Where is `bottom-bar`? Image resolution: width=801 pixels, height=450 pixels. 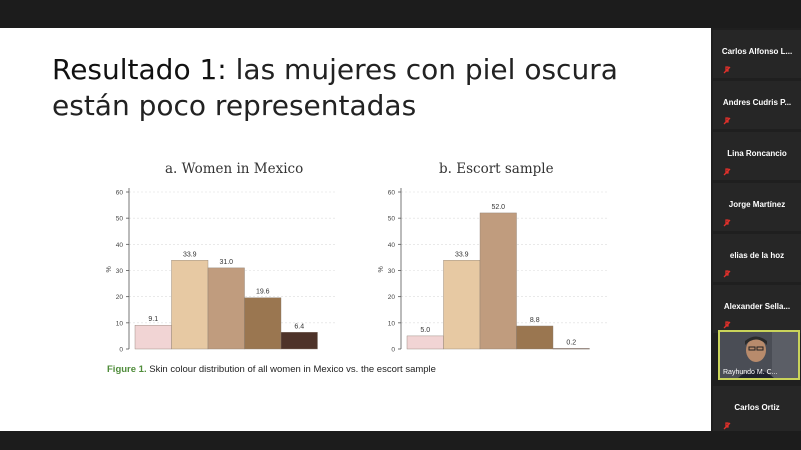 bottom-bar is located at coordinates (400, 440).